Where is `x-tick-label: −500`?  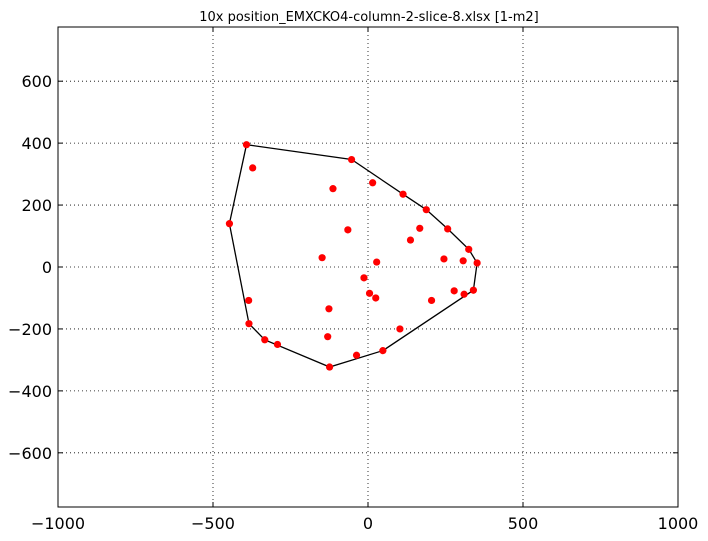 x-tick-label: −500 is located at coordinates (213, 523).